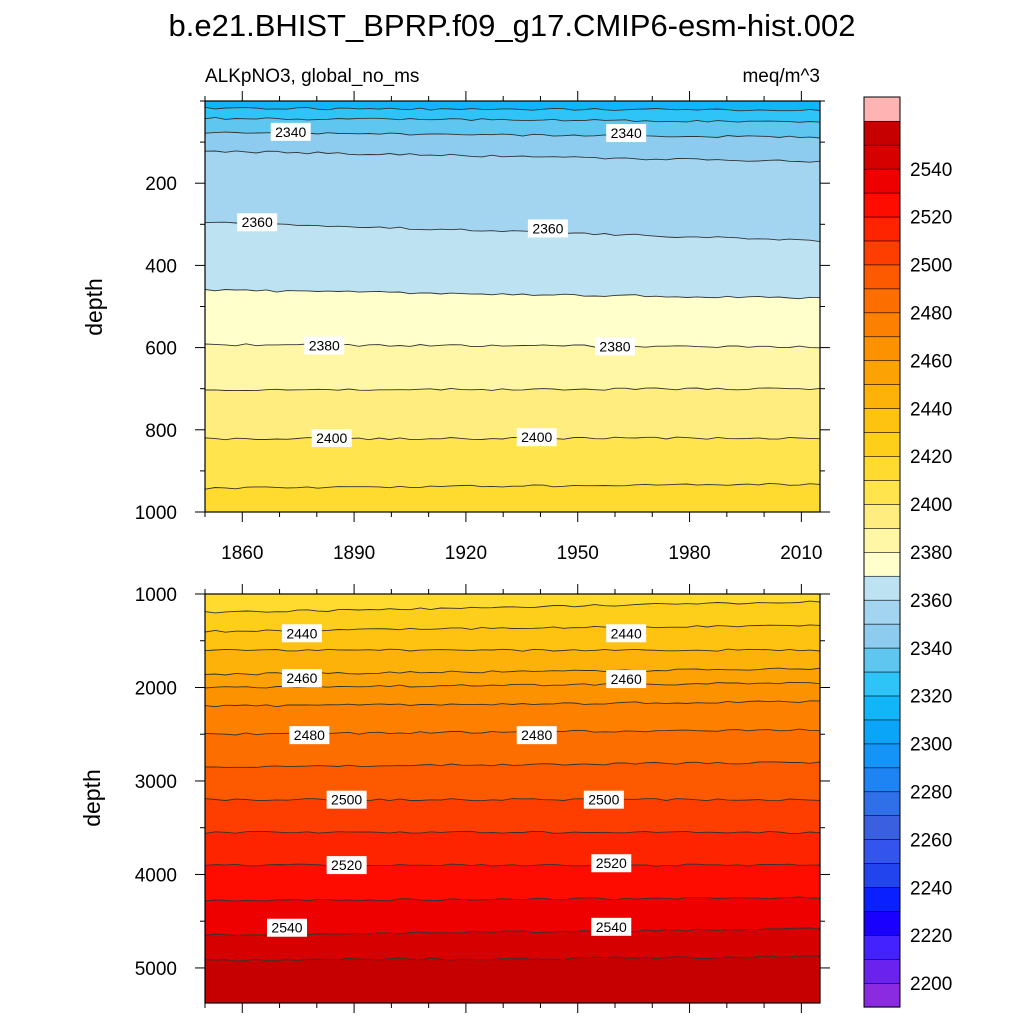 The width and height of the screenshot is (1024, 1024). What do you see at coordinates (324, 345) in the screenshot?
I see `upper-contour-label: 2380` at bounding box center [324, 345].